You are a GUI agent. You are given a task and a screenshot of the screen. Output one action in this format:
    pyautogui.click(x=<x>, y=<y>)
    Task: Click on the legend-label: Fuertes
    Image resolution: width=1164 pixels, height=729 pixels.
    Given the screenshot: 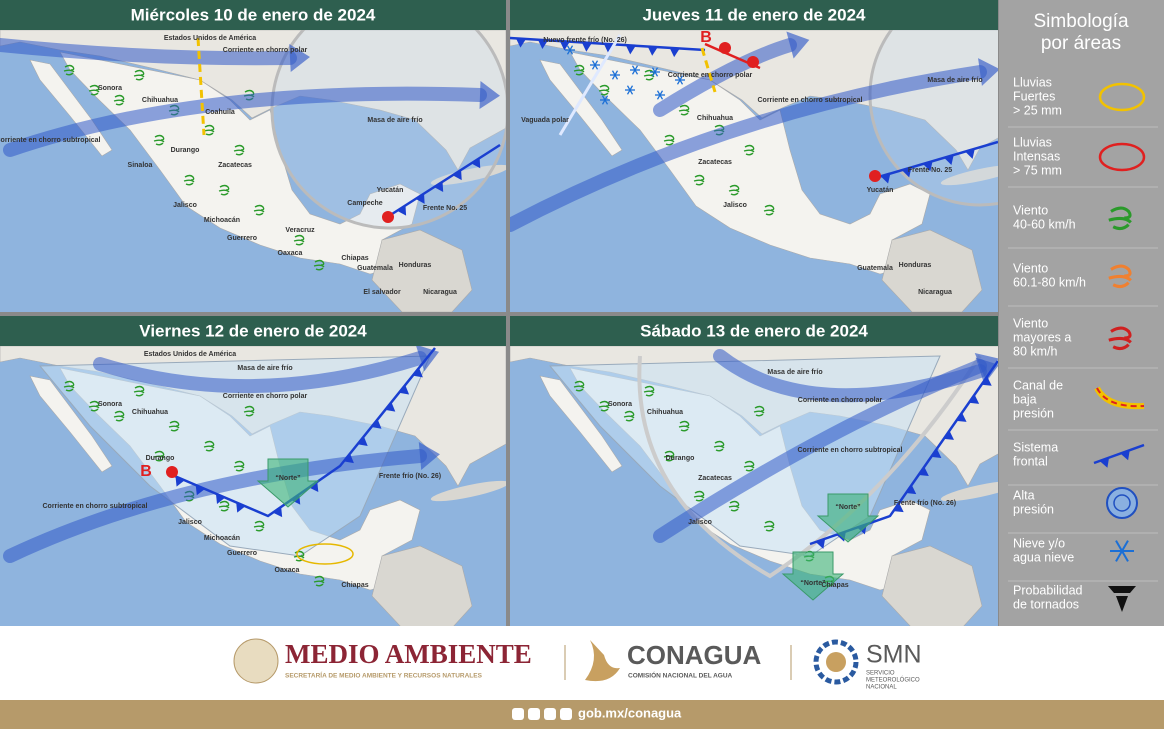 What is the action you would take?
    pyautogui.click(x=1034, y=96)
    